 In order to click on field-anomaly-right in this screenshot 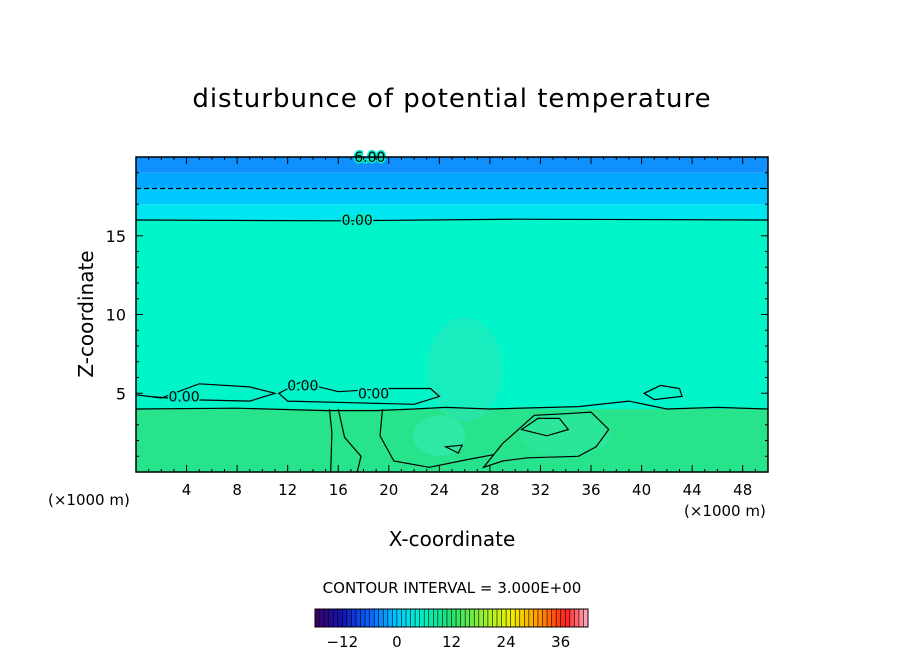, I will do `click(565, 434)`.